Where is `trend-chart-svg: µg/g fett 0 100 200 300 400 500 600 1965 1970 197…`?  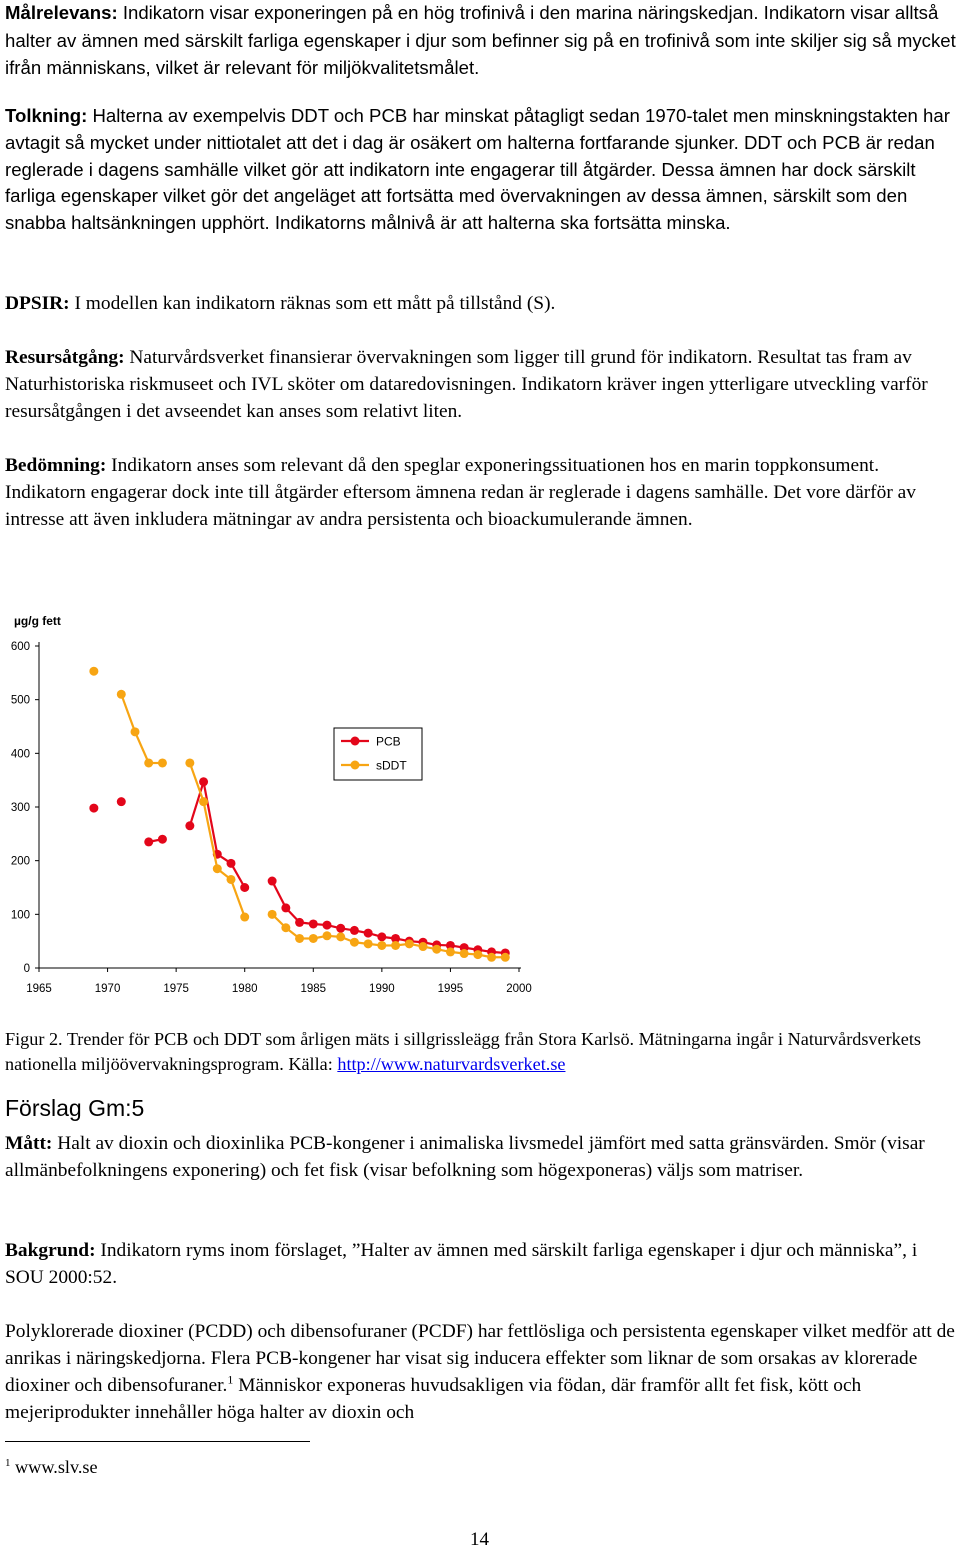
trend-chart-svg: µg/g fett 0 100 200 300 400 500 600 1965 1970 197… is located at coordinates (271, 804).